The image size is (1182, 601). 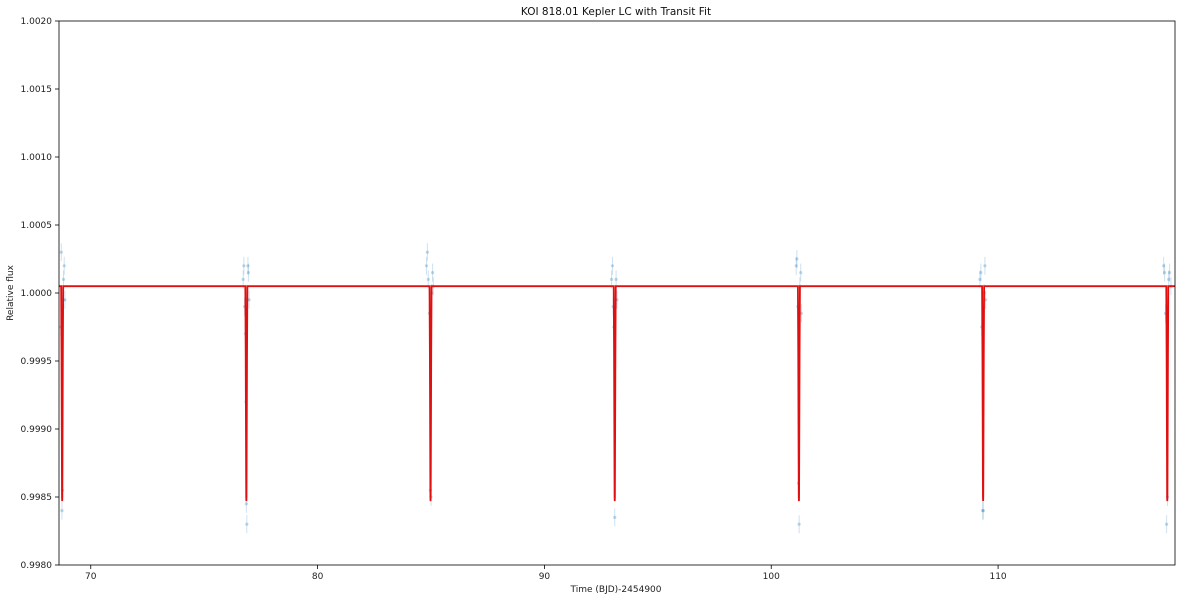 I want to click on x-tick-label: 90, so click(x=545, y=577).